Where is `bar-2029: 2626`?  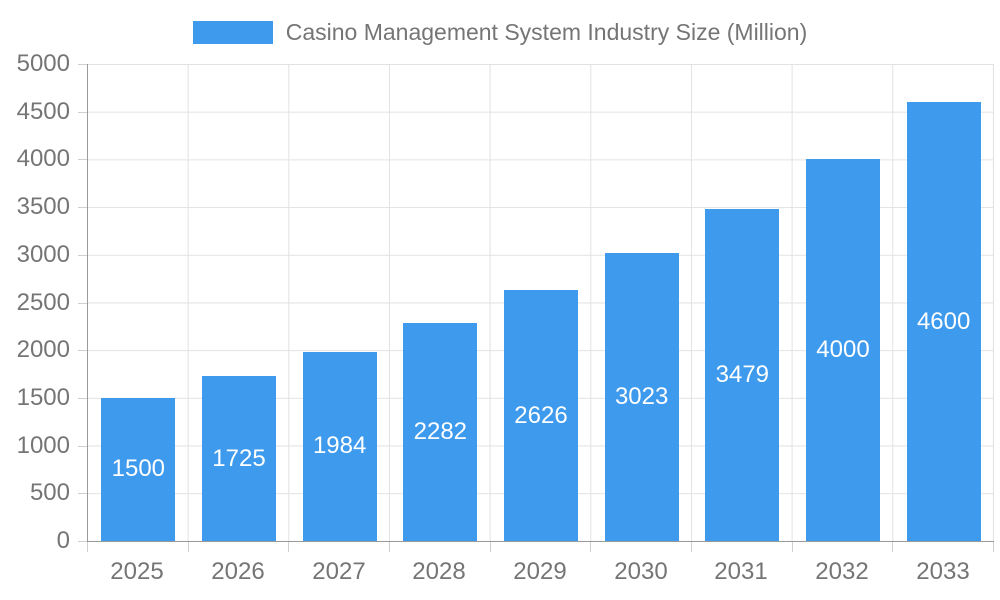 bar-2029: 2626 is located at coordinates (541, 415).